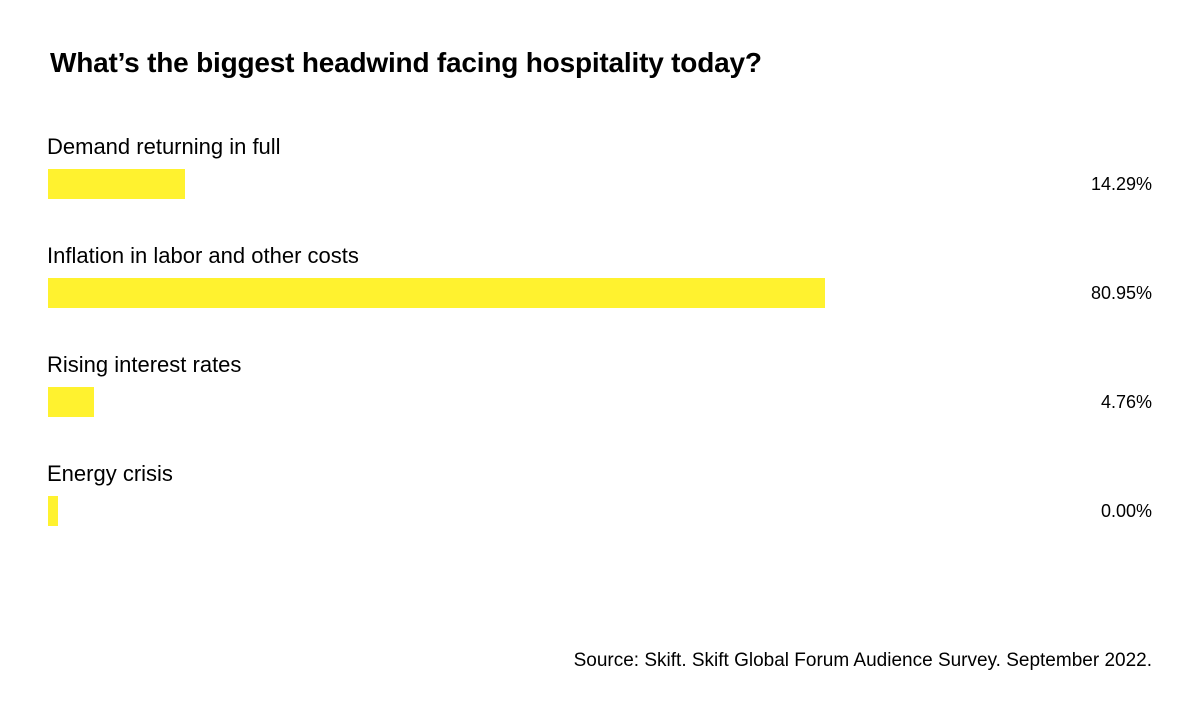 This screenshot has width=1200, height=716. Describe the element at coordinates (1121, 293) in the screenshot. I see `value-label: 80.95%` at that location.